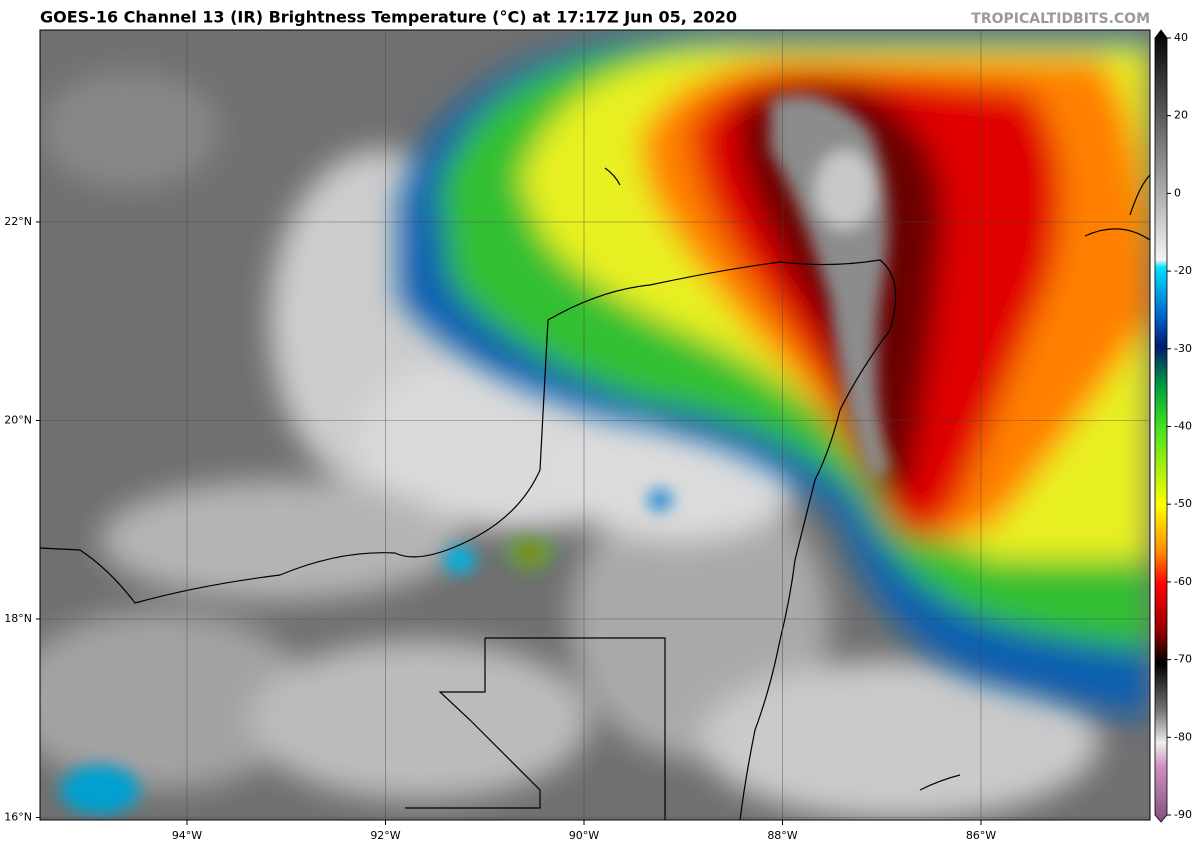 Image resolution: width=1200 pixels, height=845 pixels. What do you see at coordinates (981, 835) in the screenshot?
I see `lon-label: 86°W` at bounding box center [981, 835].